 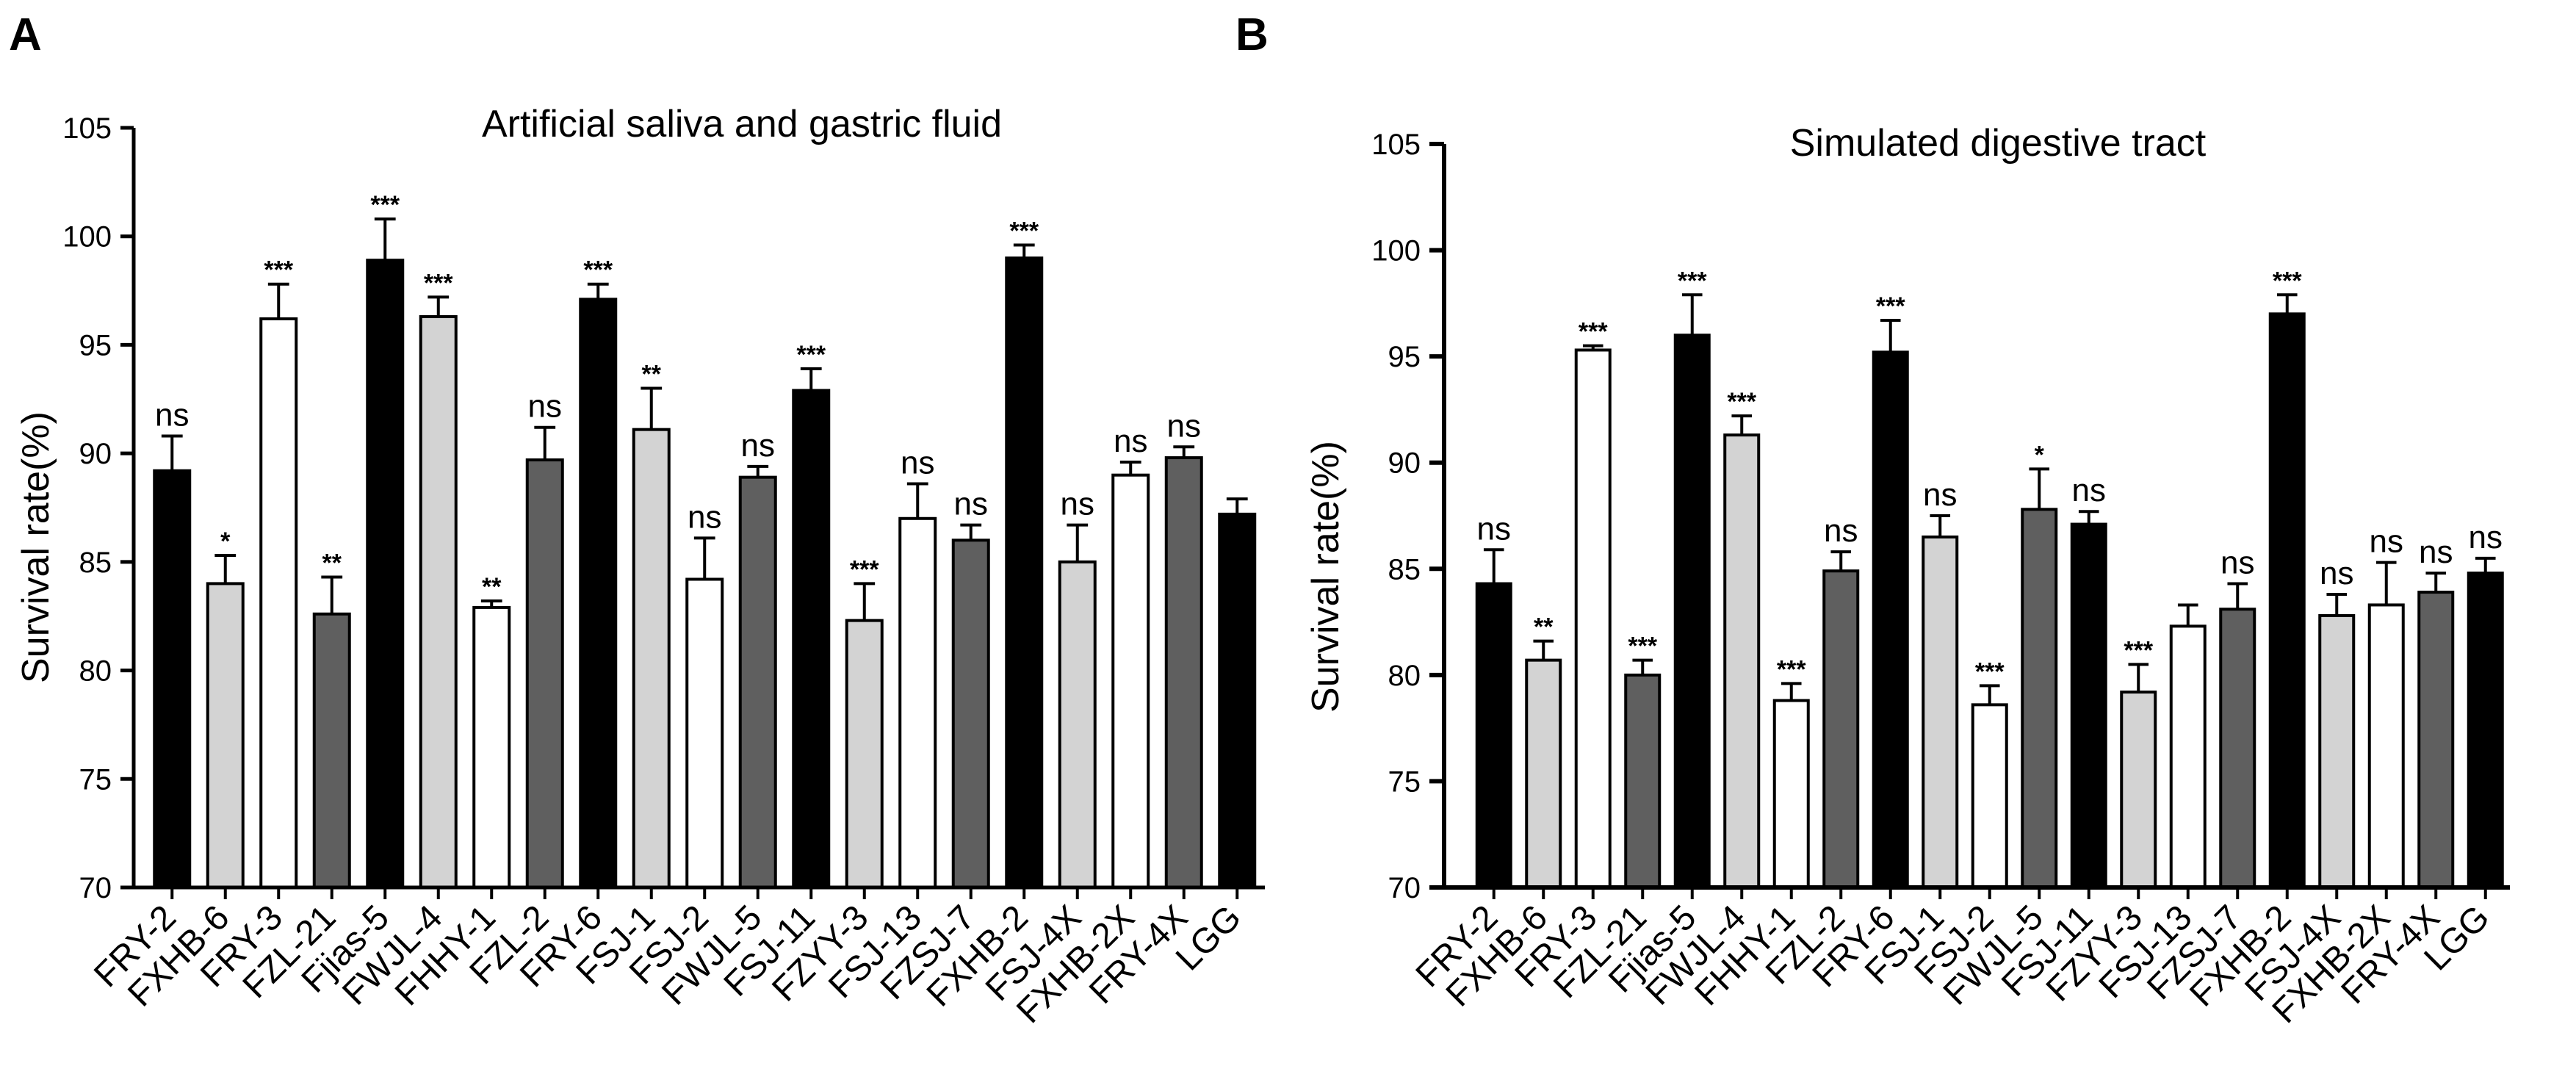 I want to click on chart-a-y-tick-label: 100, so click(x=87, y=237).